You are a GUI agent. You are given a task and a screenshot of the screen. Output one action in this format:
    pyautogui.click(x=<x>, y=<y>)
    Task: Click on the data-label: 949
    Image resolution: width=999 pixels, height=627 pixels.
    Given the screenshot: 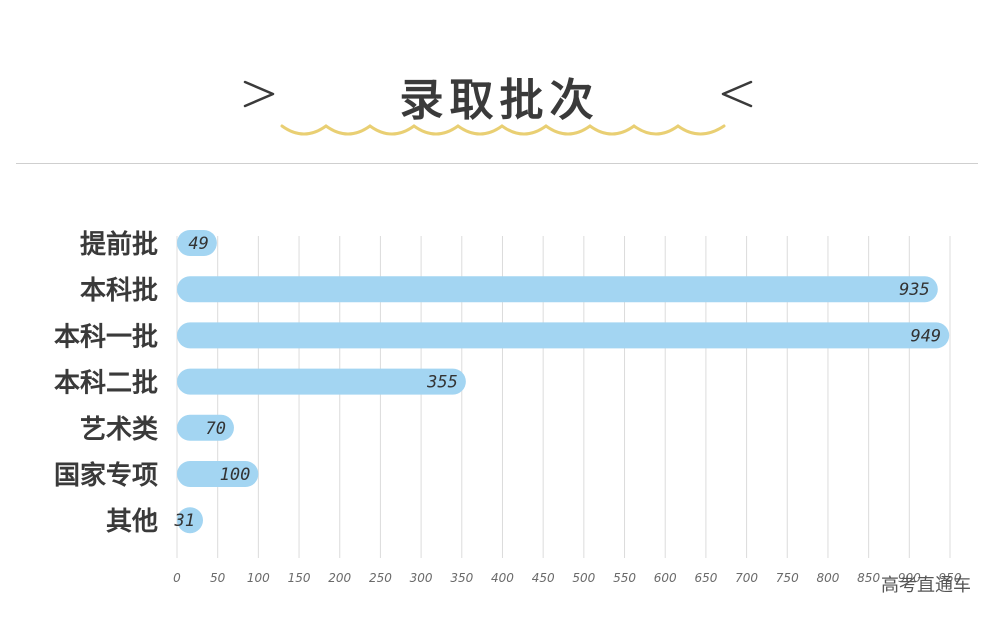 What is the action you would take?
    pyautogui.click(x=925, y=336)
    